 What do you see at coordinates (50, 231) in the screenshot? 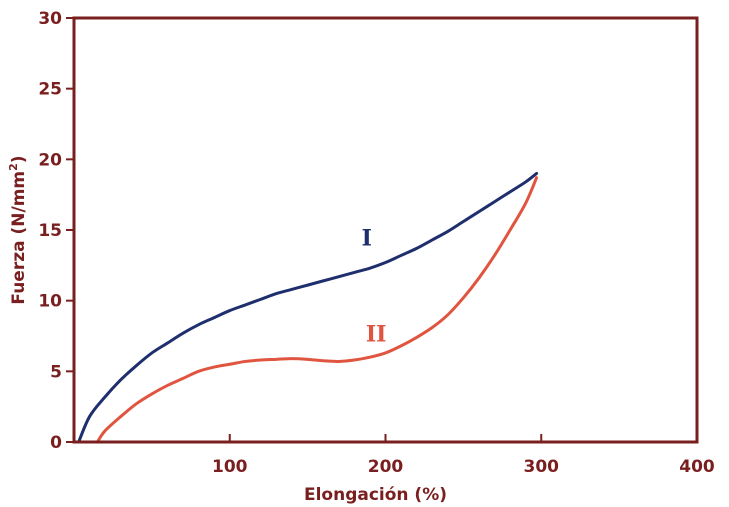
I see `y-tick-label: 15` at bounding box center [50, 231].